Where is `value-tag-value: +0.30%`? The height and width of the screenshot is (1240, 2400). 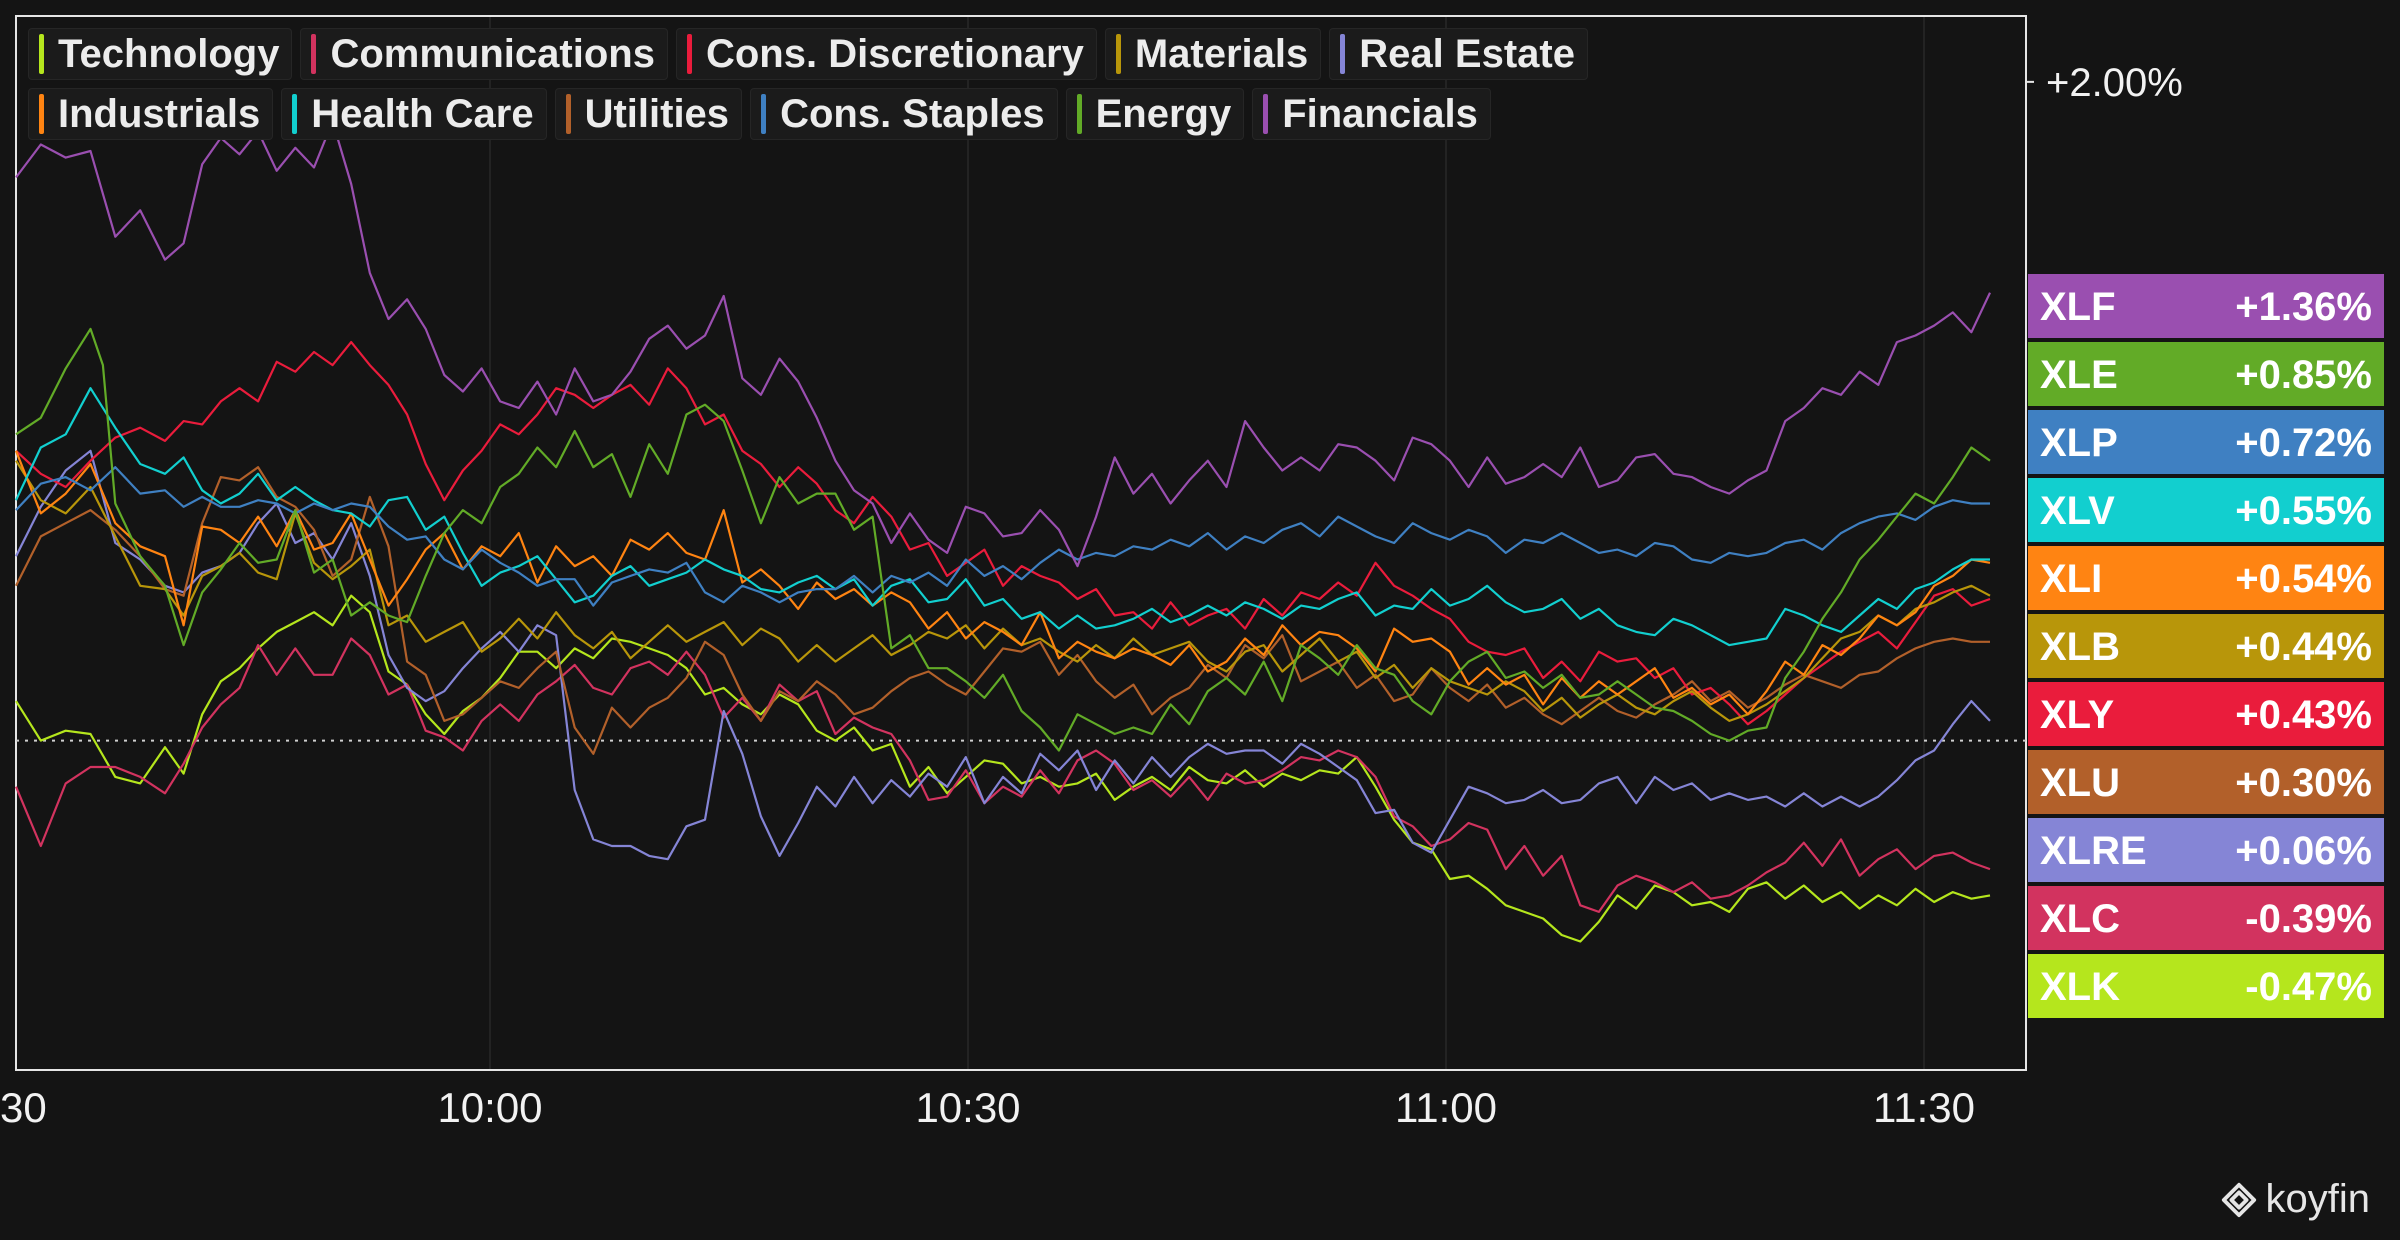
value-tag-value: +0.30% is located at coordinates (2303, 783).